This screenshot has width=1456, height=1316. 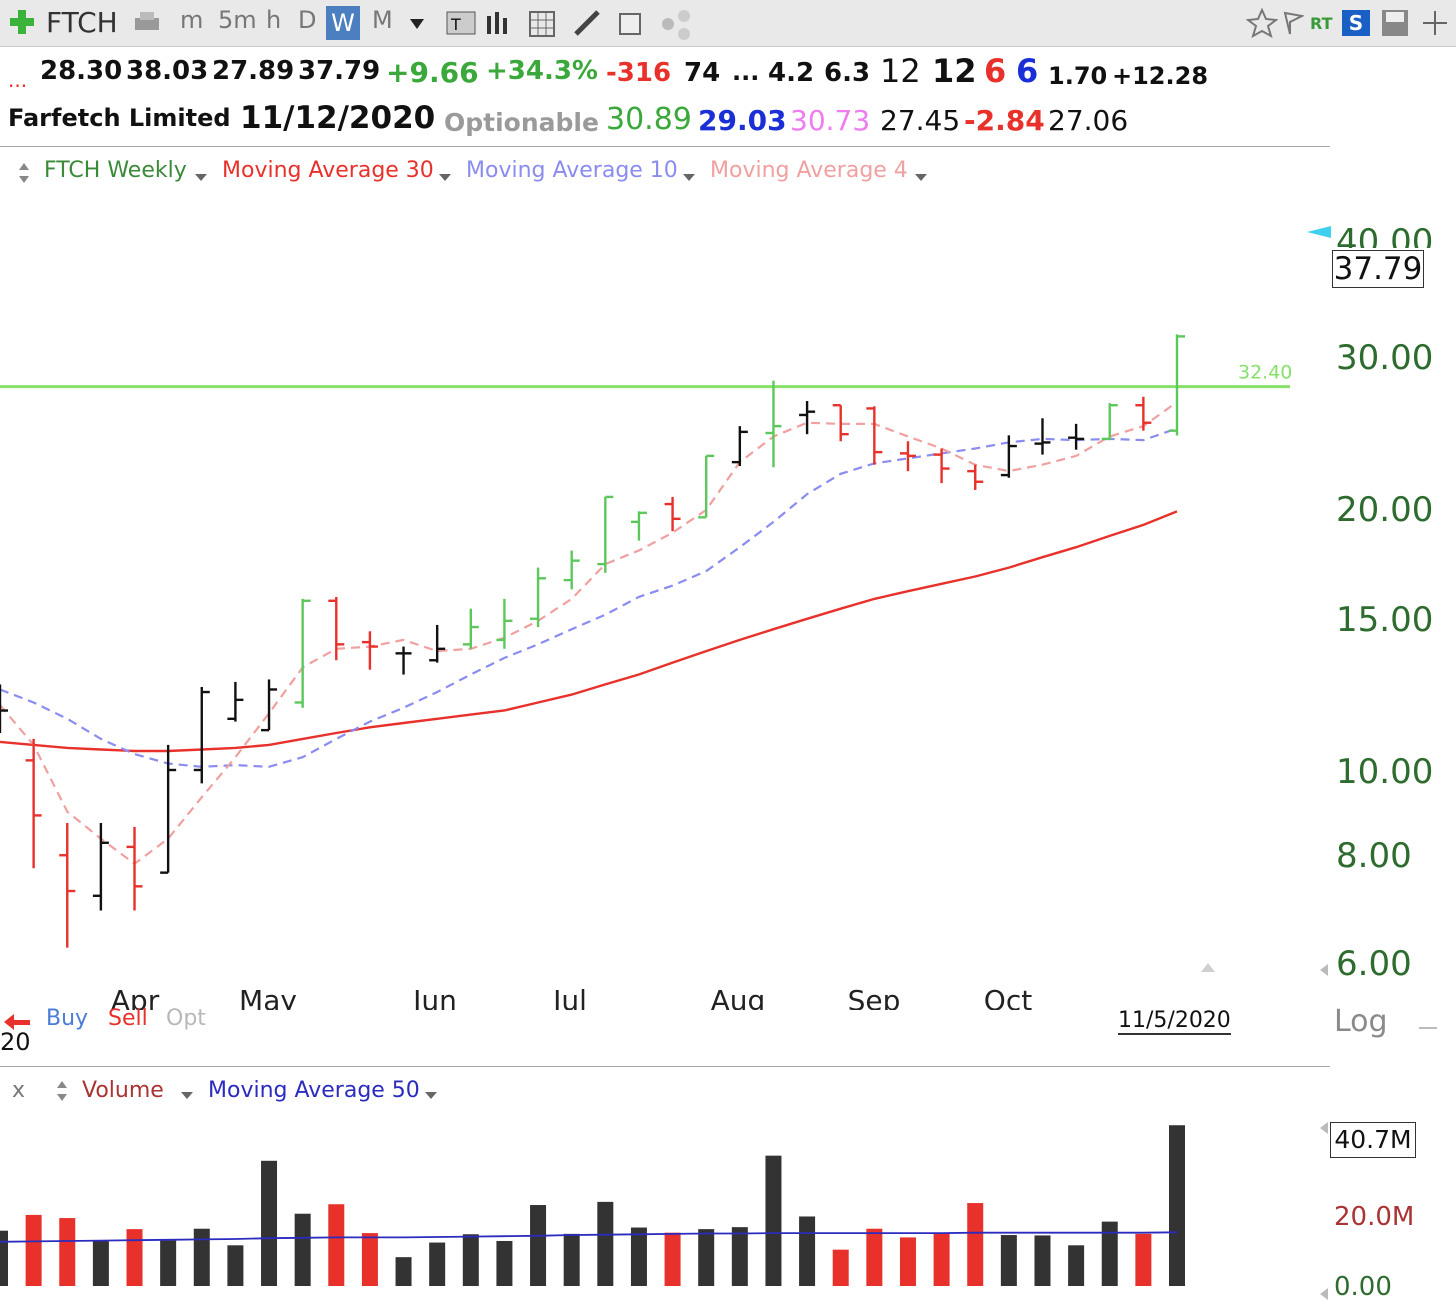 I want to click on legend-ma10: Moving Average 10, so click(x=572, y=170).